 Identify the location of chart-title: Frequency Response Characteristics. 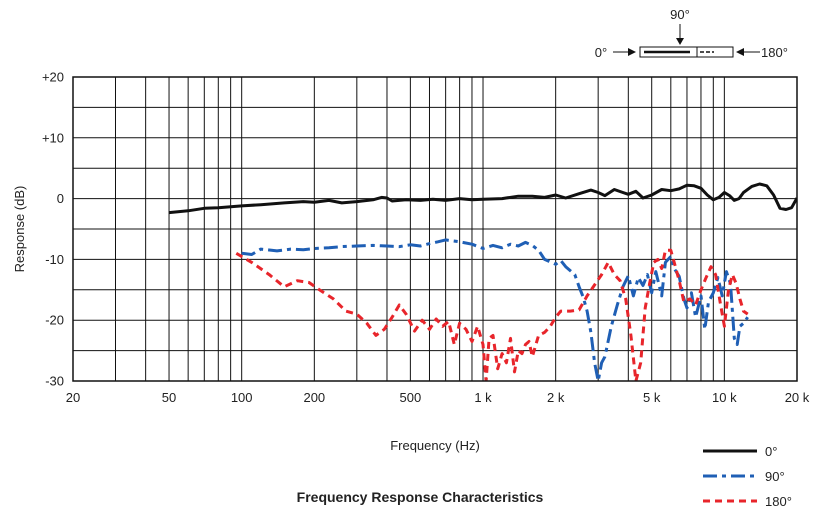
(420, 497).